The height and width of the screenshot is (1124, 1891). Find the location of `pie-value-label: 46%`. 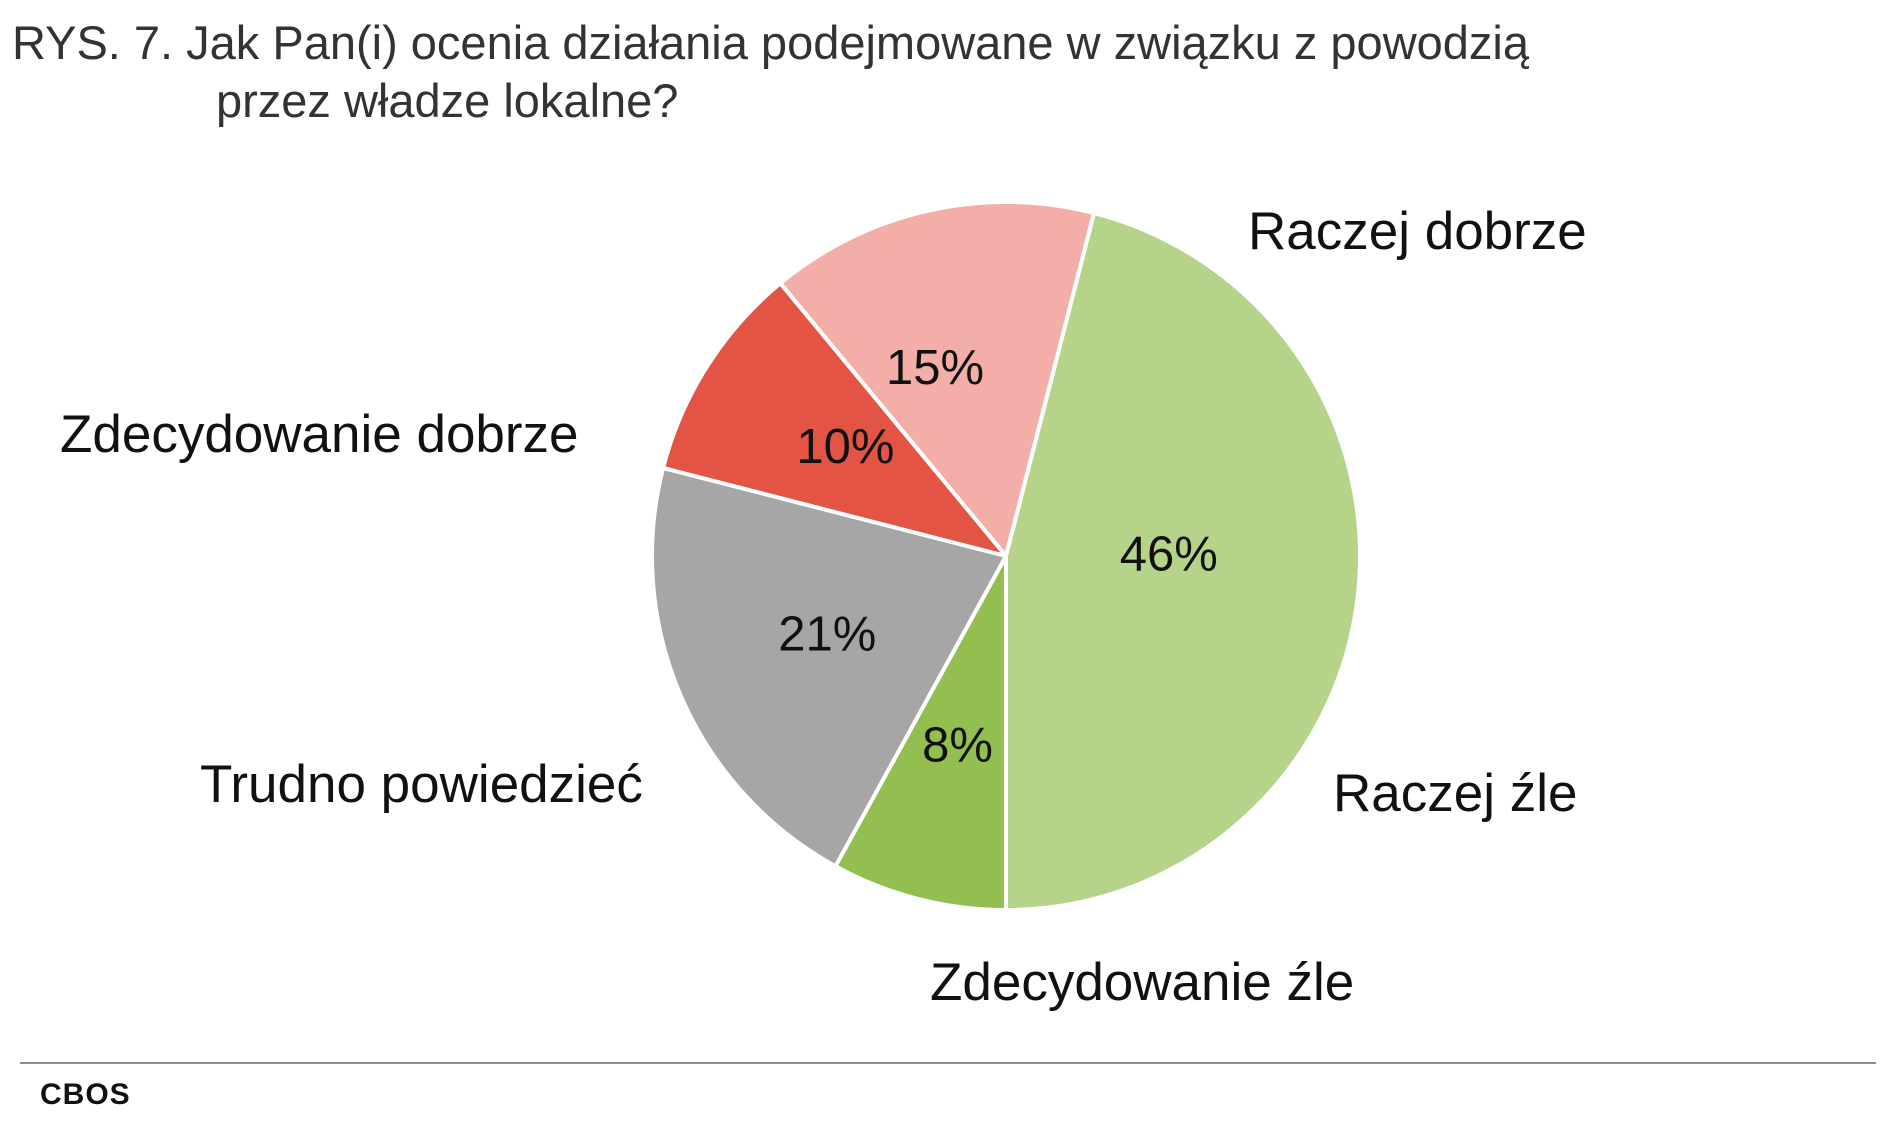

pie-value-label: 46% is located at coordinates (1169, 555).